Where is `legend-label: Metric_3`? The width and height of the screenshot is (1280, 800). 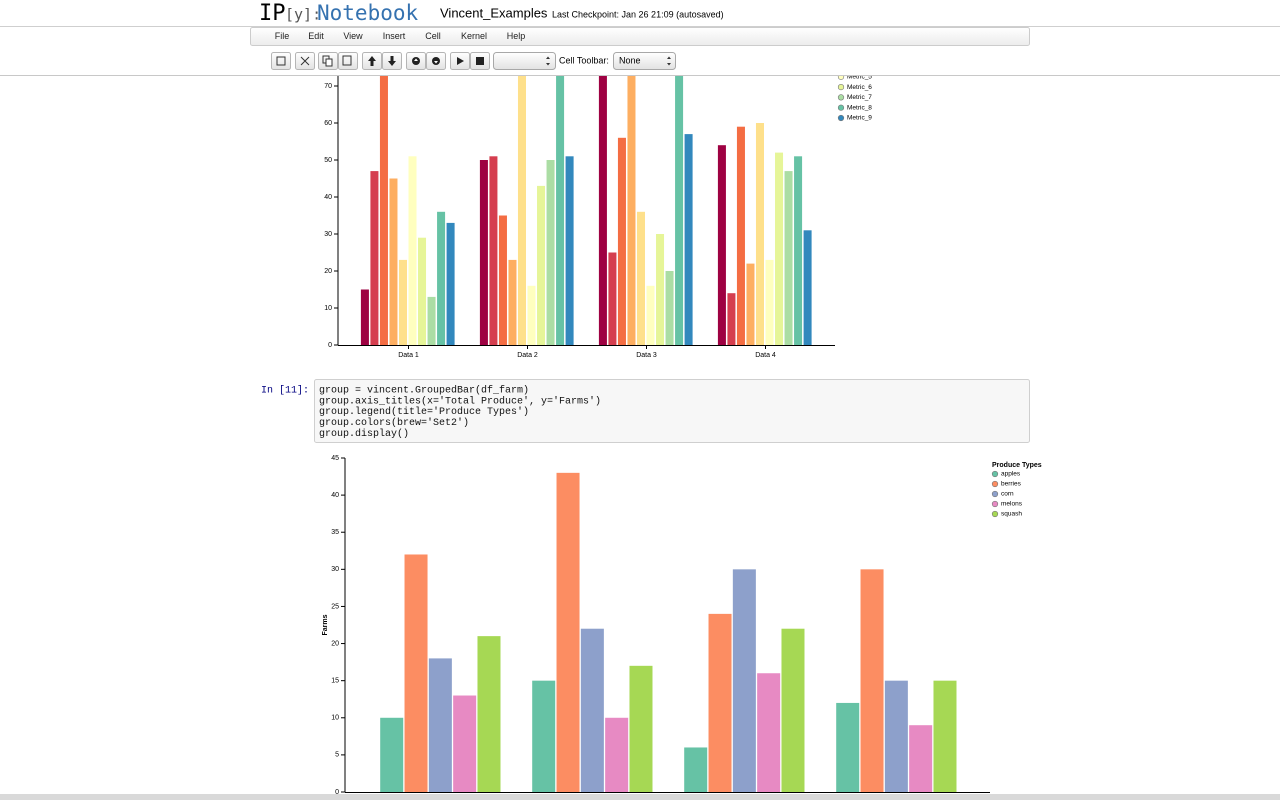
legend-label: Metric_3 is located at coordinates (859, 56).